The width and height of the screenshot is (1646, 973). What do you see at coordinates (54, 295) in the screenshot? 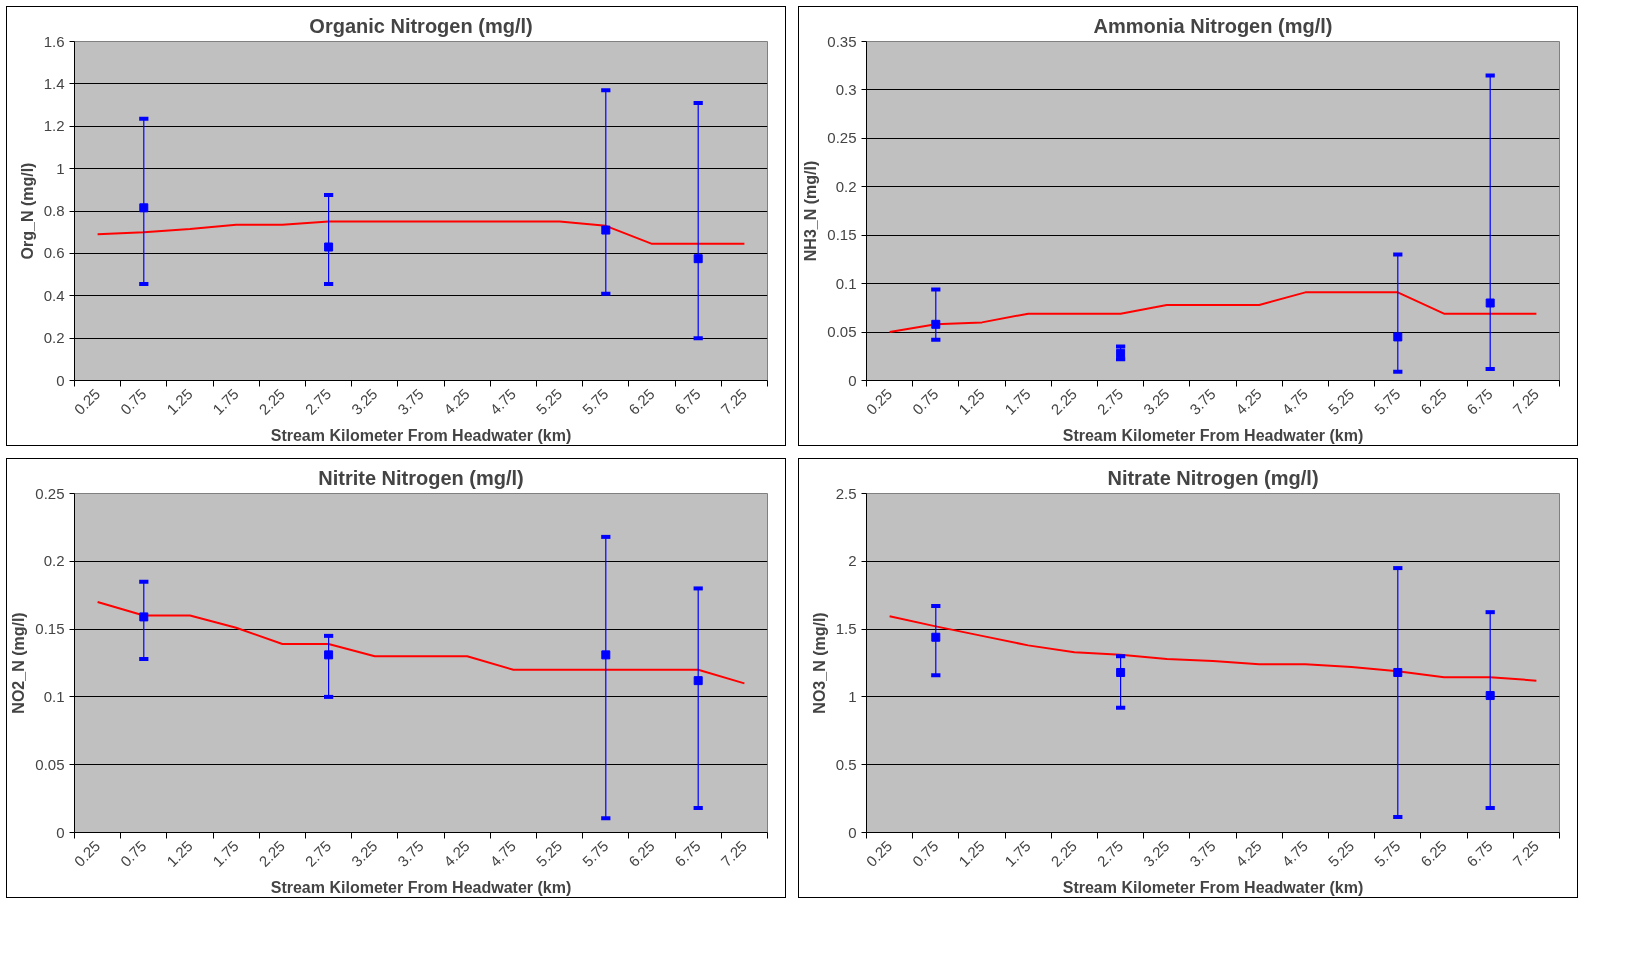
I see `y-tick-label: 0.4` at bounding box center [54, 295].